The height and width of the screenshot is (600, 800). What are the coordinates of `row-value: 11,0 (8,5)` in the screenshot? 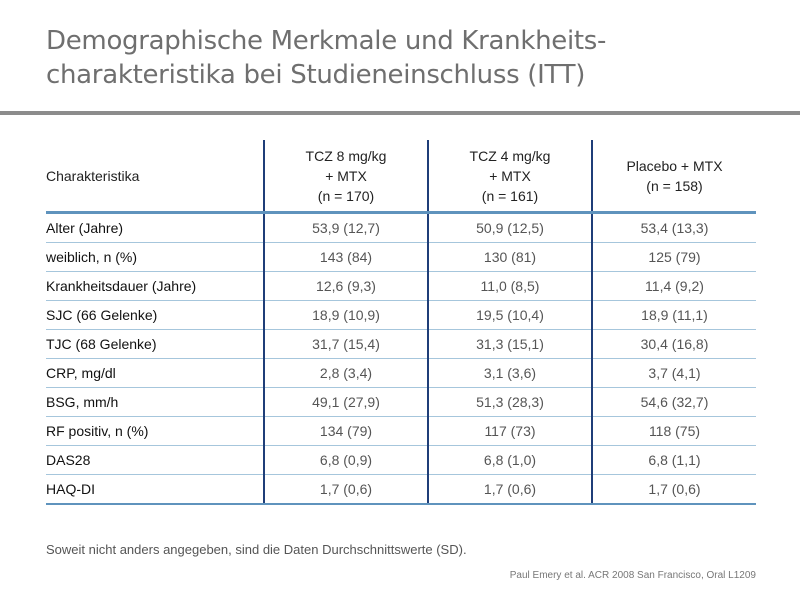 It's located at (509, 286).